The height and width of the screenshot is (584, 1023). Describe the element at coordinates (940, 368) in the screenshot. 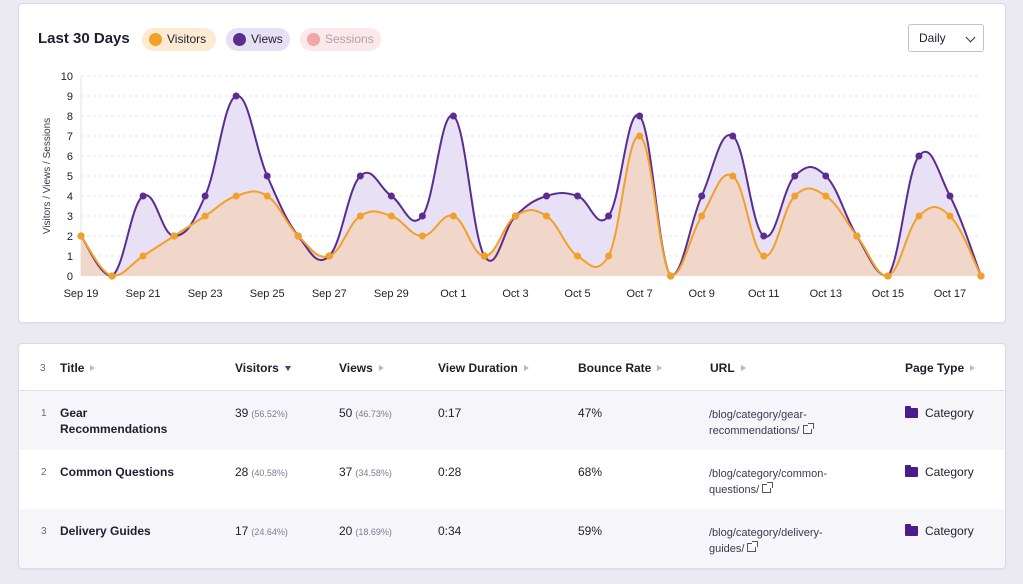

I see `column-header-page-type: Page Type` at that location.